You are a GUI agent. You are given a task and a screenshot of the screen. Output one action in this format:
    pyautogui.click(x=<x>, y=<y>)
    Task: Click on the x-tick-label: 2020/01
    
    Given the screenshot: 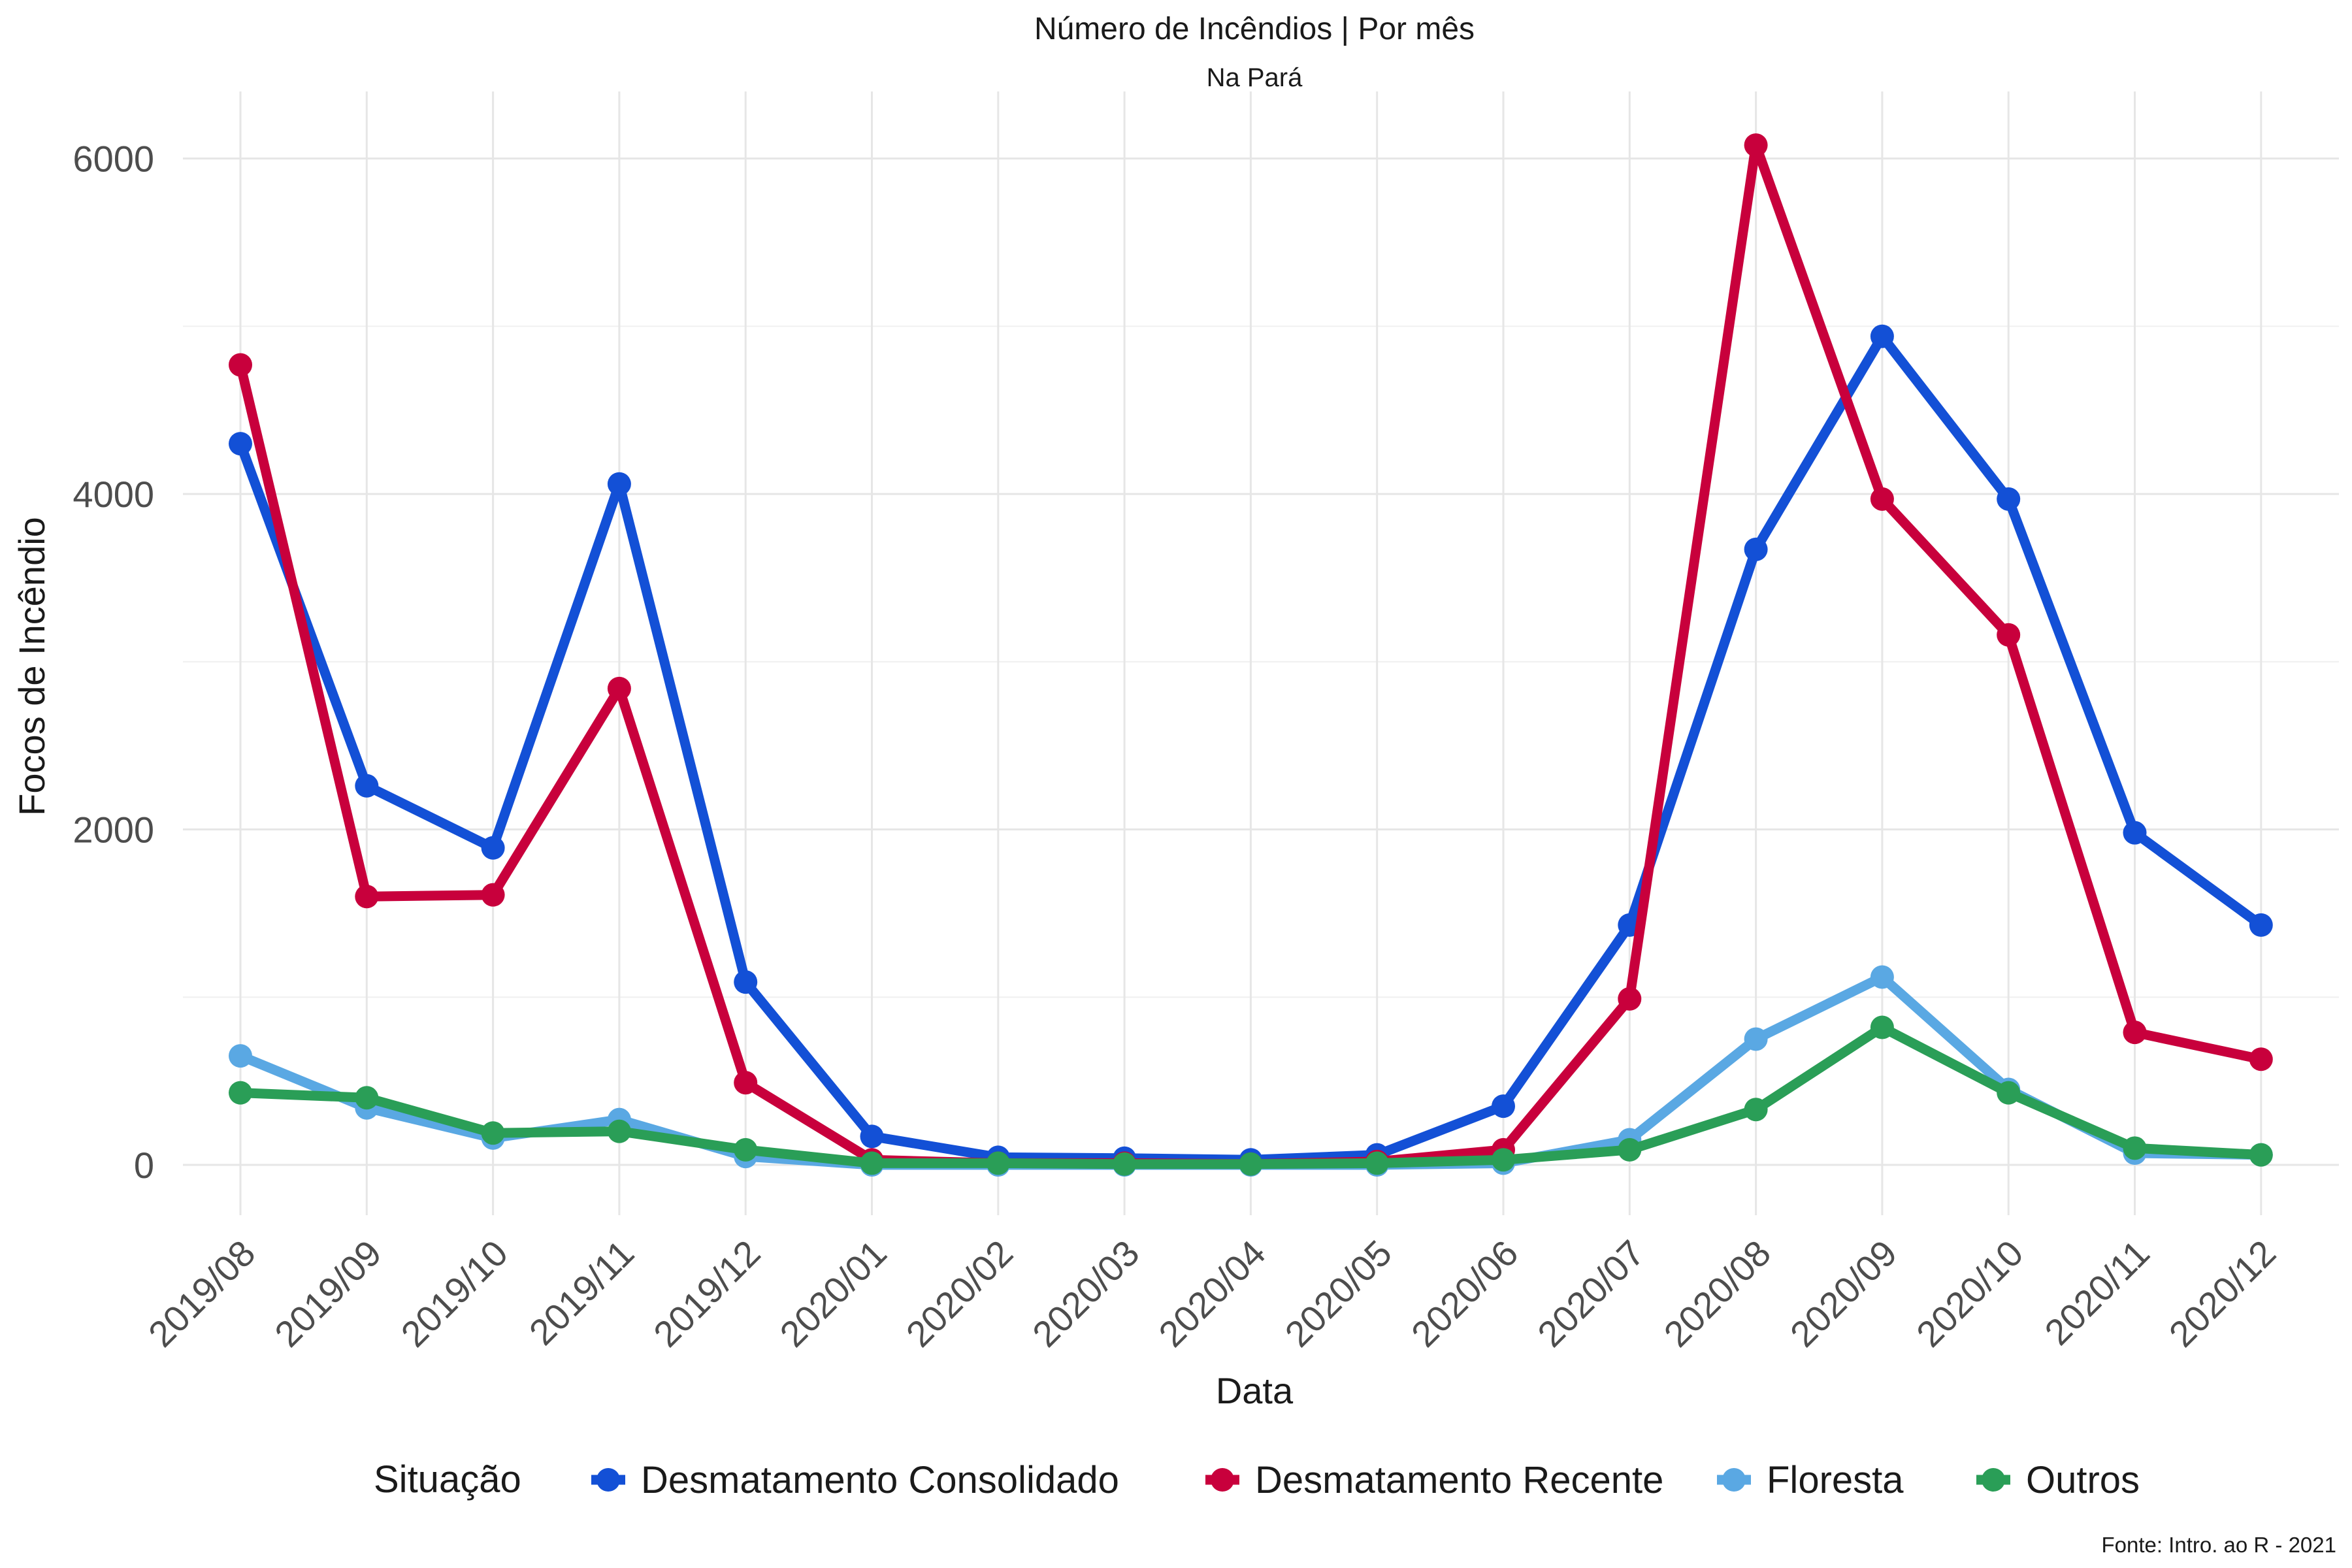 What is the action you would take?
    pyautogui.click(x=833, y=1293)
    